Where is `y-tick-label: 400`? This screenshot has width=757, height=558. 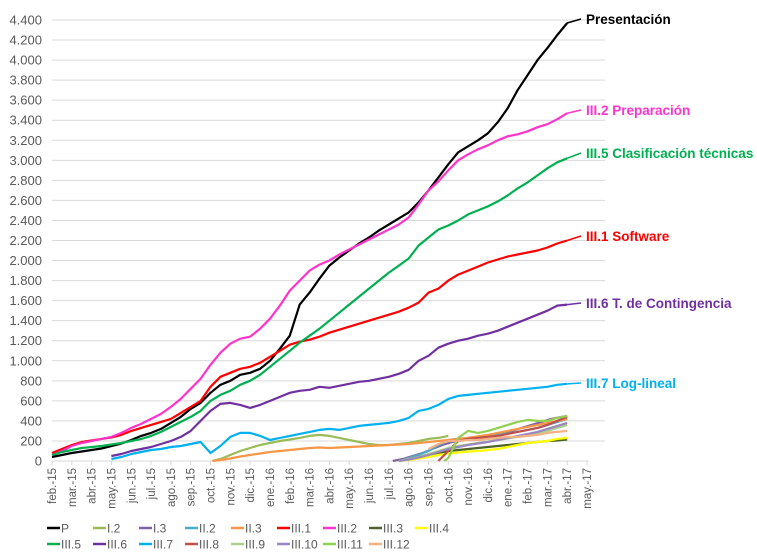
y-tick-label: 400 is located at coordinates (31, 420).